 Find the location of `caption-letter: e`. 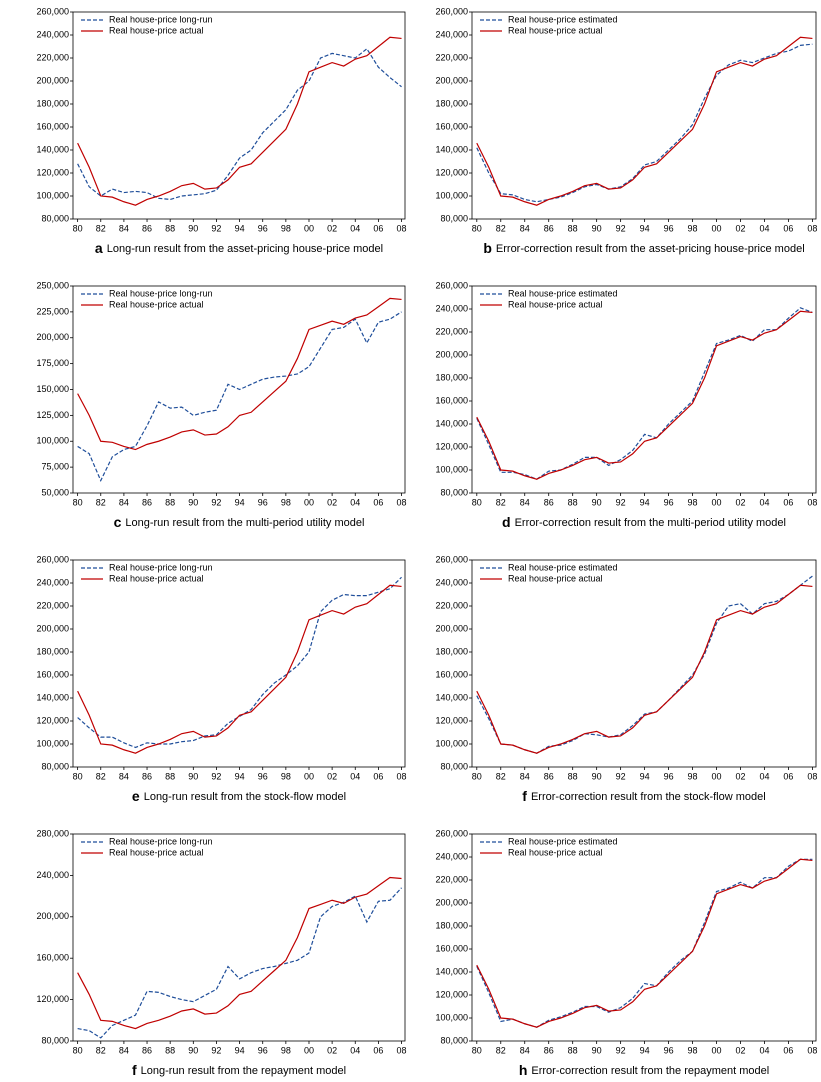

caption-letter: e is located at coordinates (136, 796).